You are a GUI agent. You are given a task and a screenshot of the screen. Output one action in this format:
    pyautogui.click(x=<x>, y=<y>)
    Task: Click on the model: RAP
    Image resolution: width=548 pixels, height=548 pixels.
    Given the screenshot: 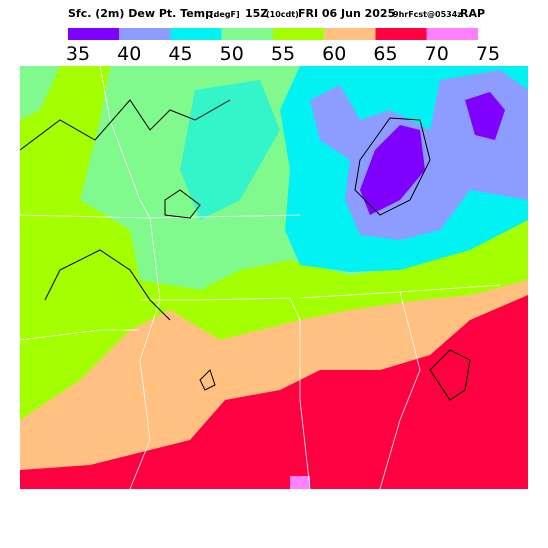 What is the action you would take?
    pyautogui.click(x=472, y=13)
    